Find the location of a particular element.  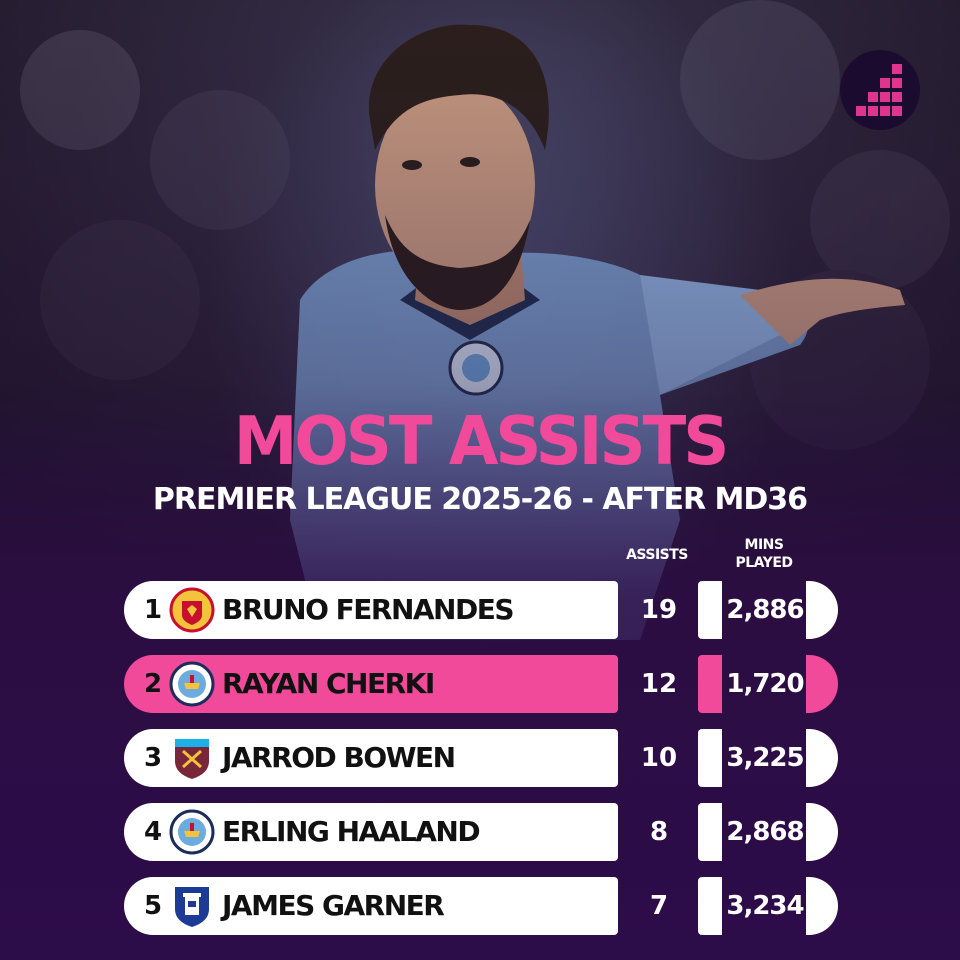

column-header-mins-played: MINS PLAYED is located at coordinates (764, 554).